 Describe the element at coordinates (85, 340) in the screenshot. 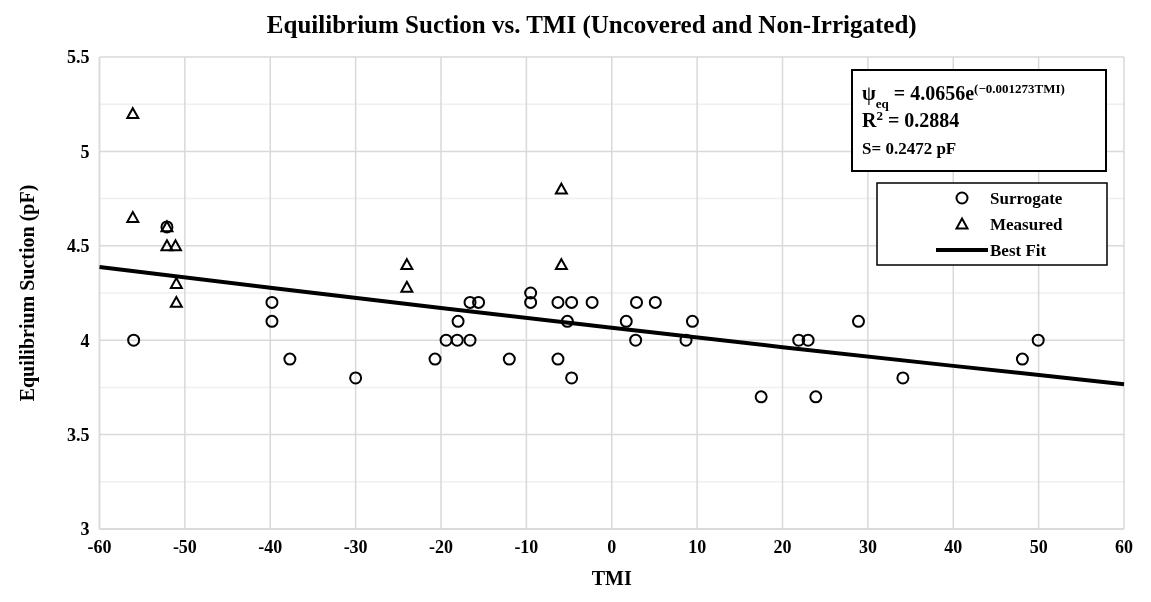

I see `y-tick-label: 4` at that location.